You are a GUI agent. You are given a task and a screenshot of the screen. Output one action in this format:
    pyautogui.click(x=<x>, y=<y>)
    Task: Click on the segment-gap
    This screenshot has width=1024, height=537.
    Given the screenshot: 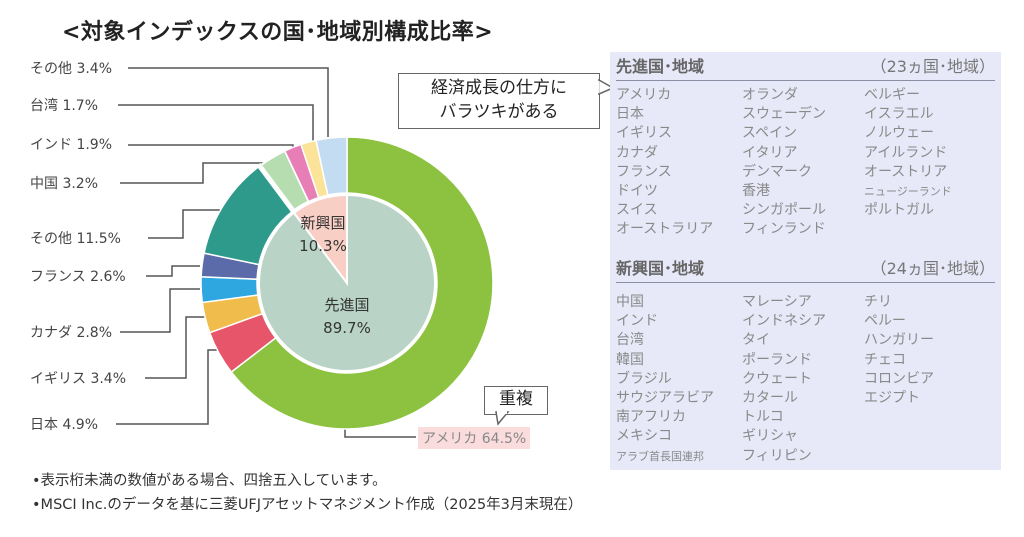 What is the action you would take?
    pyautogui.click(x=276, y=187)
    